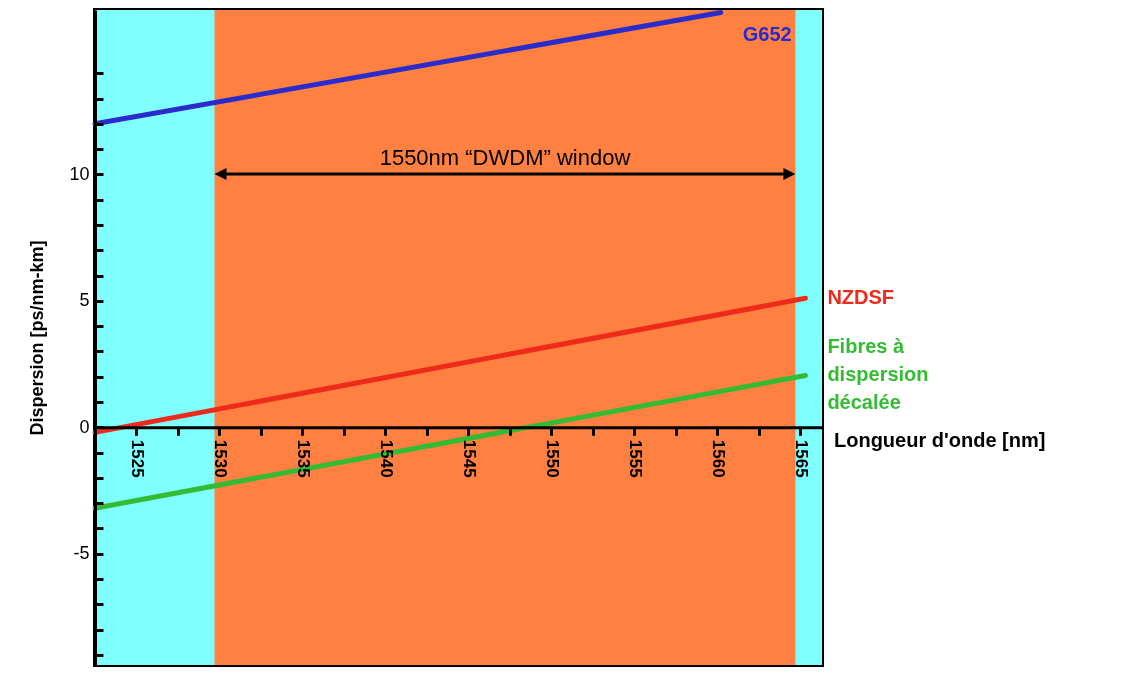  What do you see at coordinates (84, 300) in the screenshot?
I see `y-tick-label: 5` at bounding box center [84, 300].